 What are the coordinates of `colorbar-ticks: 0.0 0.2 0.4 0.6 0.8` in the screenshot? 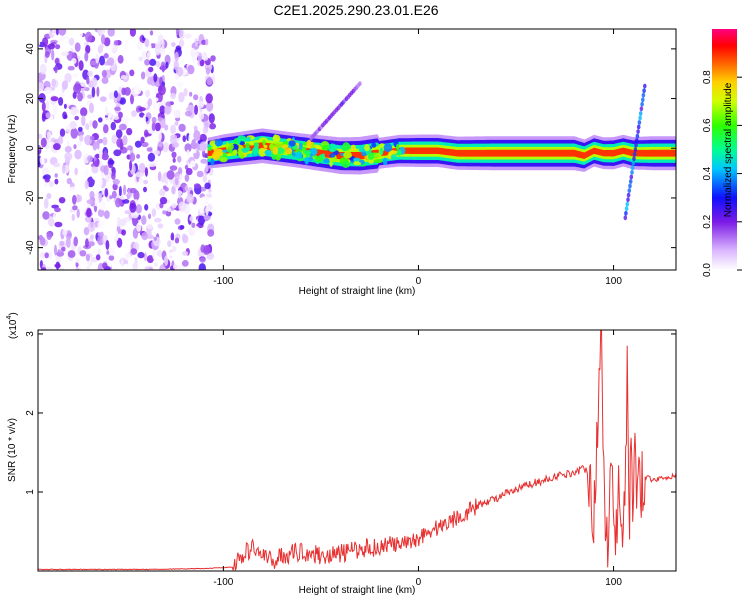 It's located at (722, 173).